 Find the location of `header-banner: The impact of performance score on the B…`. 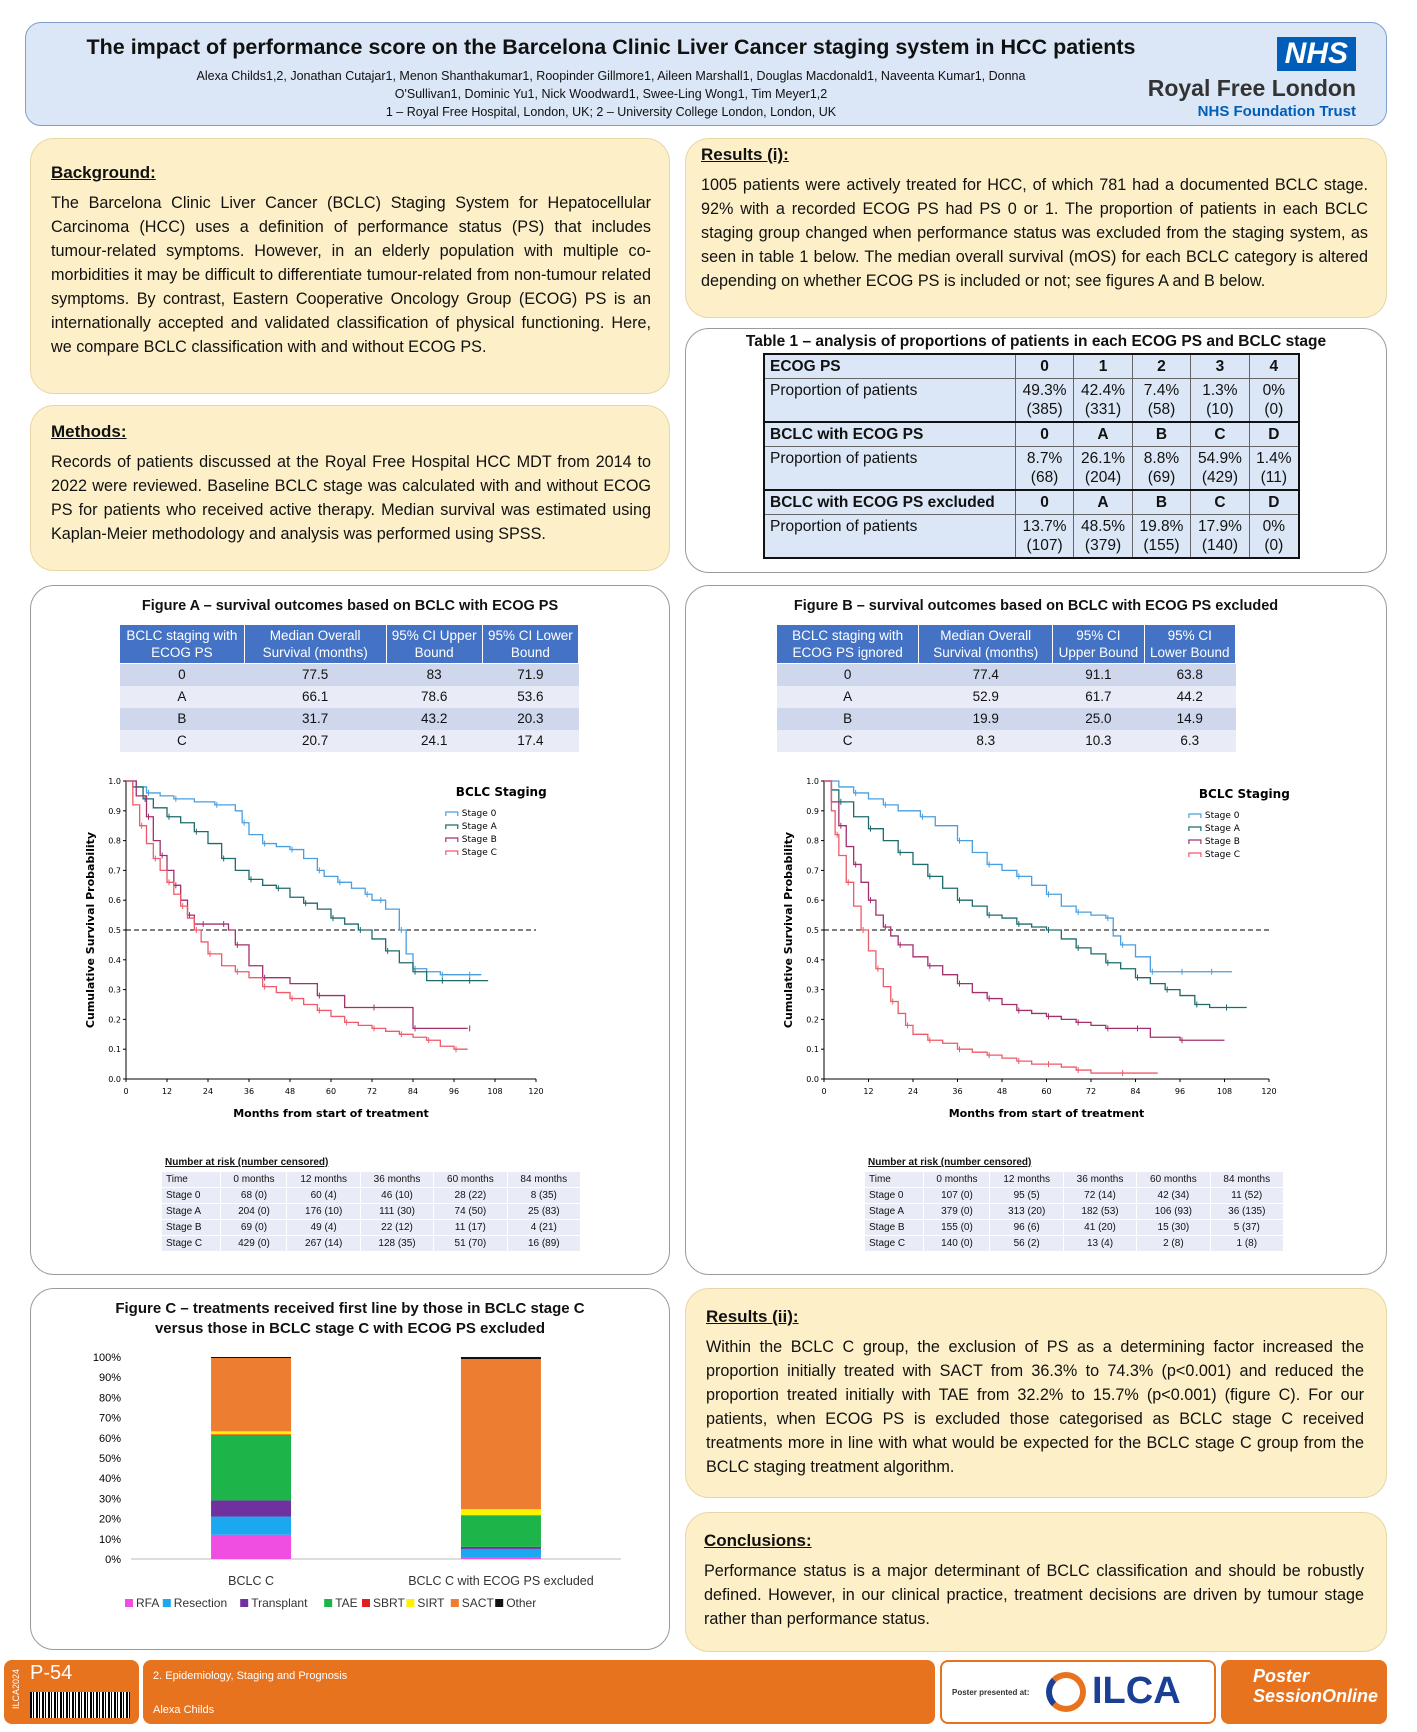

header-banner: The impact of performance score on the B… is located at coordinates (706, 74).